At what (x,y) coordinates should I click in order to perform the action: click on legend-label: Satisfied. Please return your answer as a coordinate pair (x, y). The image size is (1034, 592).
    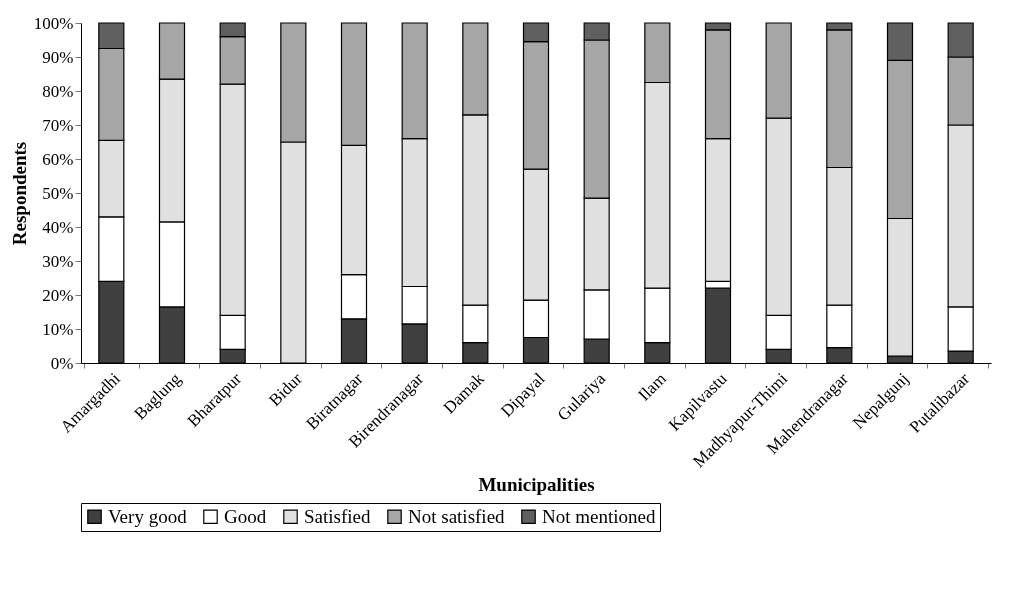
    Looking at the image, I should click on (337, 516).